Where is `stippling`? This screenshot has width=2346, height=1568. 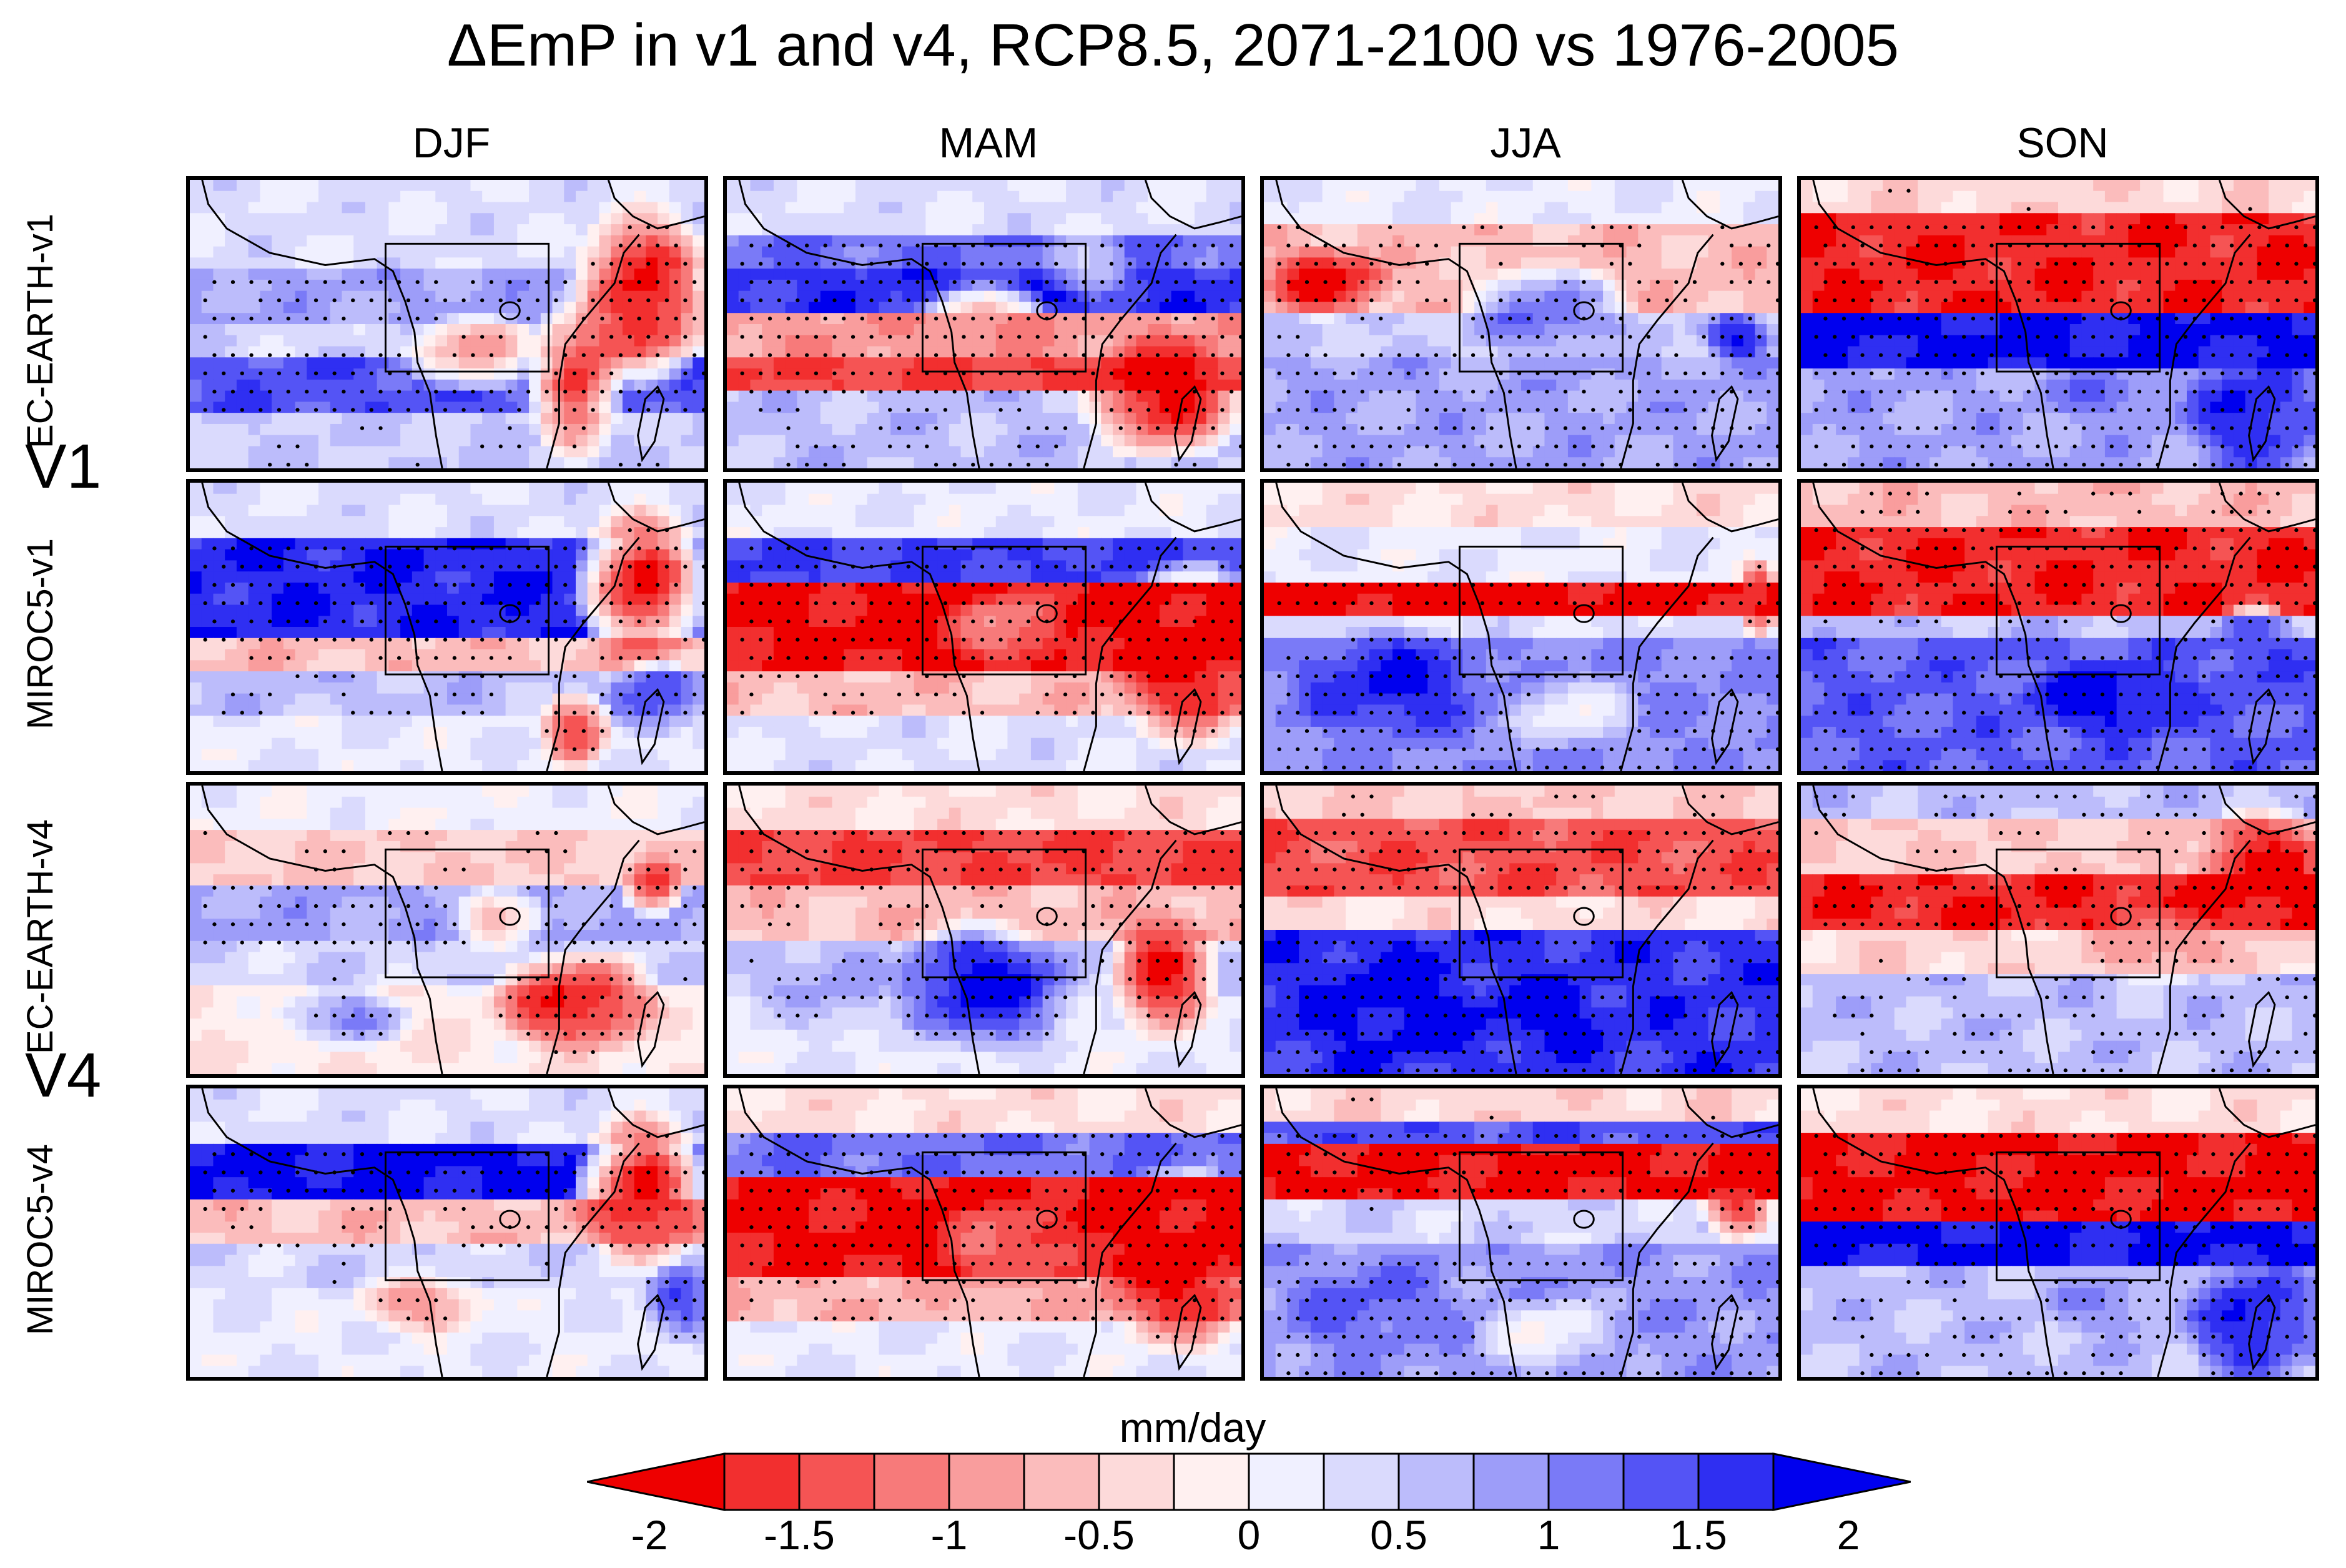
stippling is located at coordinates (453, 346).